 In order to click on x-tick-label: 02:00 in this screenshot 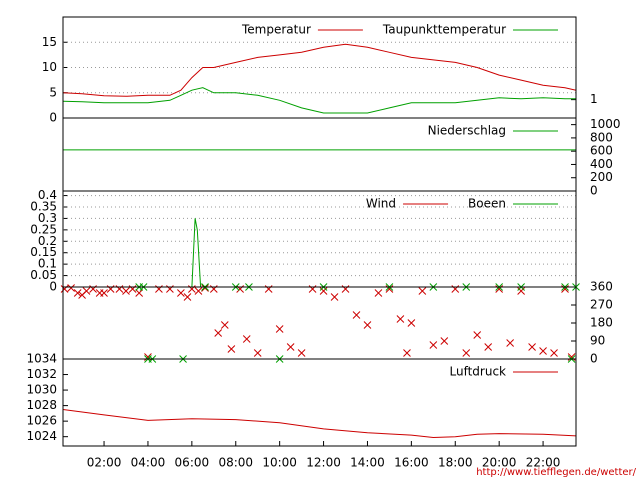, I will do `click(104, 463)`.